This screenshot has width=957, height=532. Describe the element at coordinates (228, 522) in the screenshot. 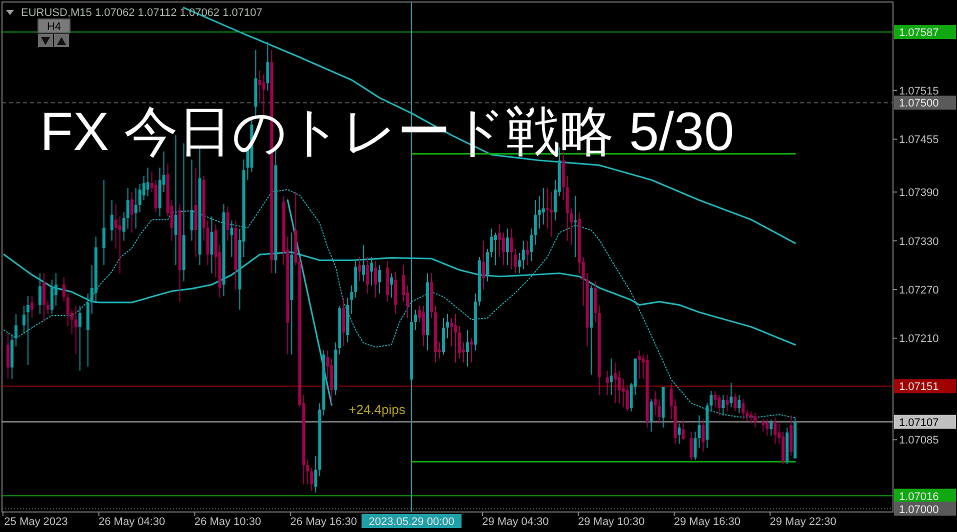

I see `x-tick-label: 26 May 10:30` at that location.